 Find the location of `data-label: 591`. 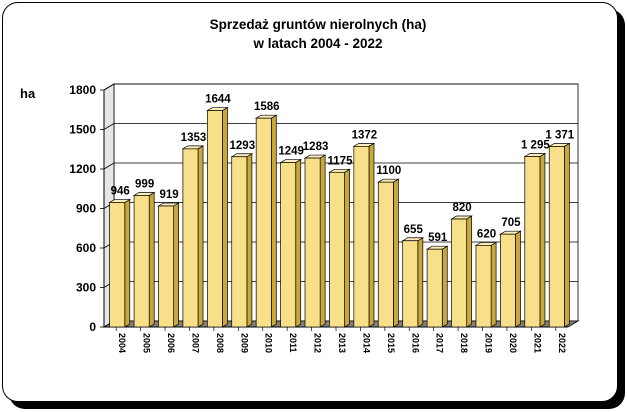

data-label: 591 is located at coordinates (438, 238).